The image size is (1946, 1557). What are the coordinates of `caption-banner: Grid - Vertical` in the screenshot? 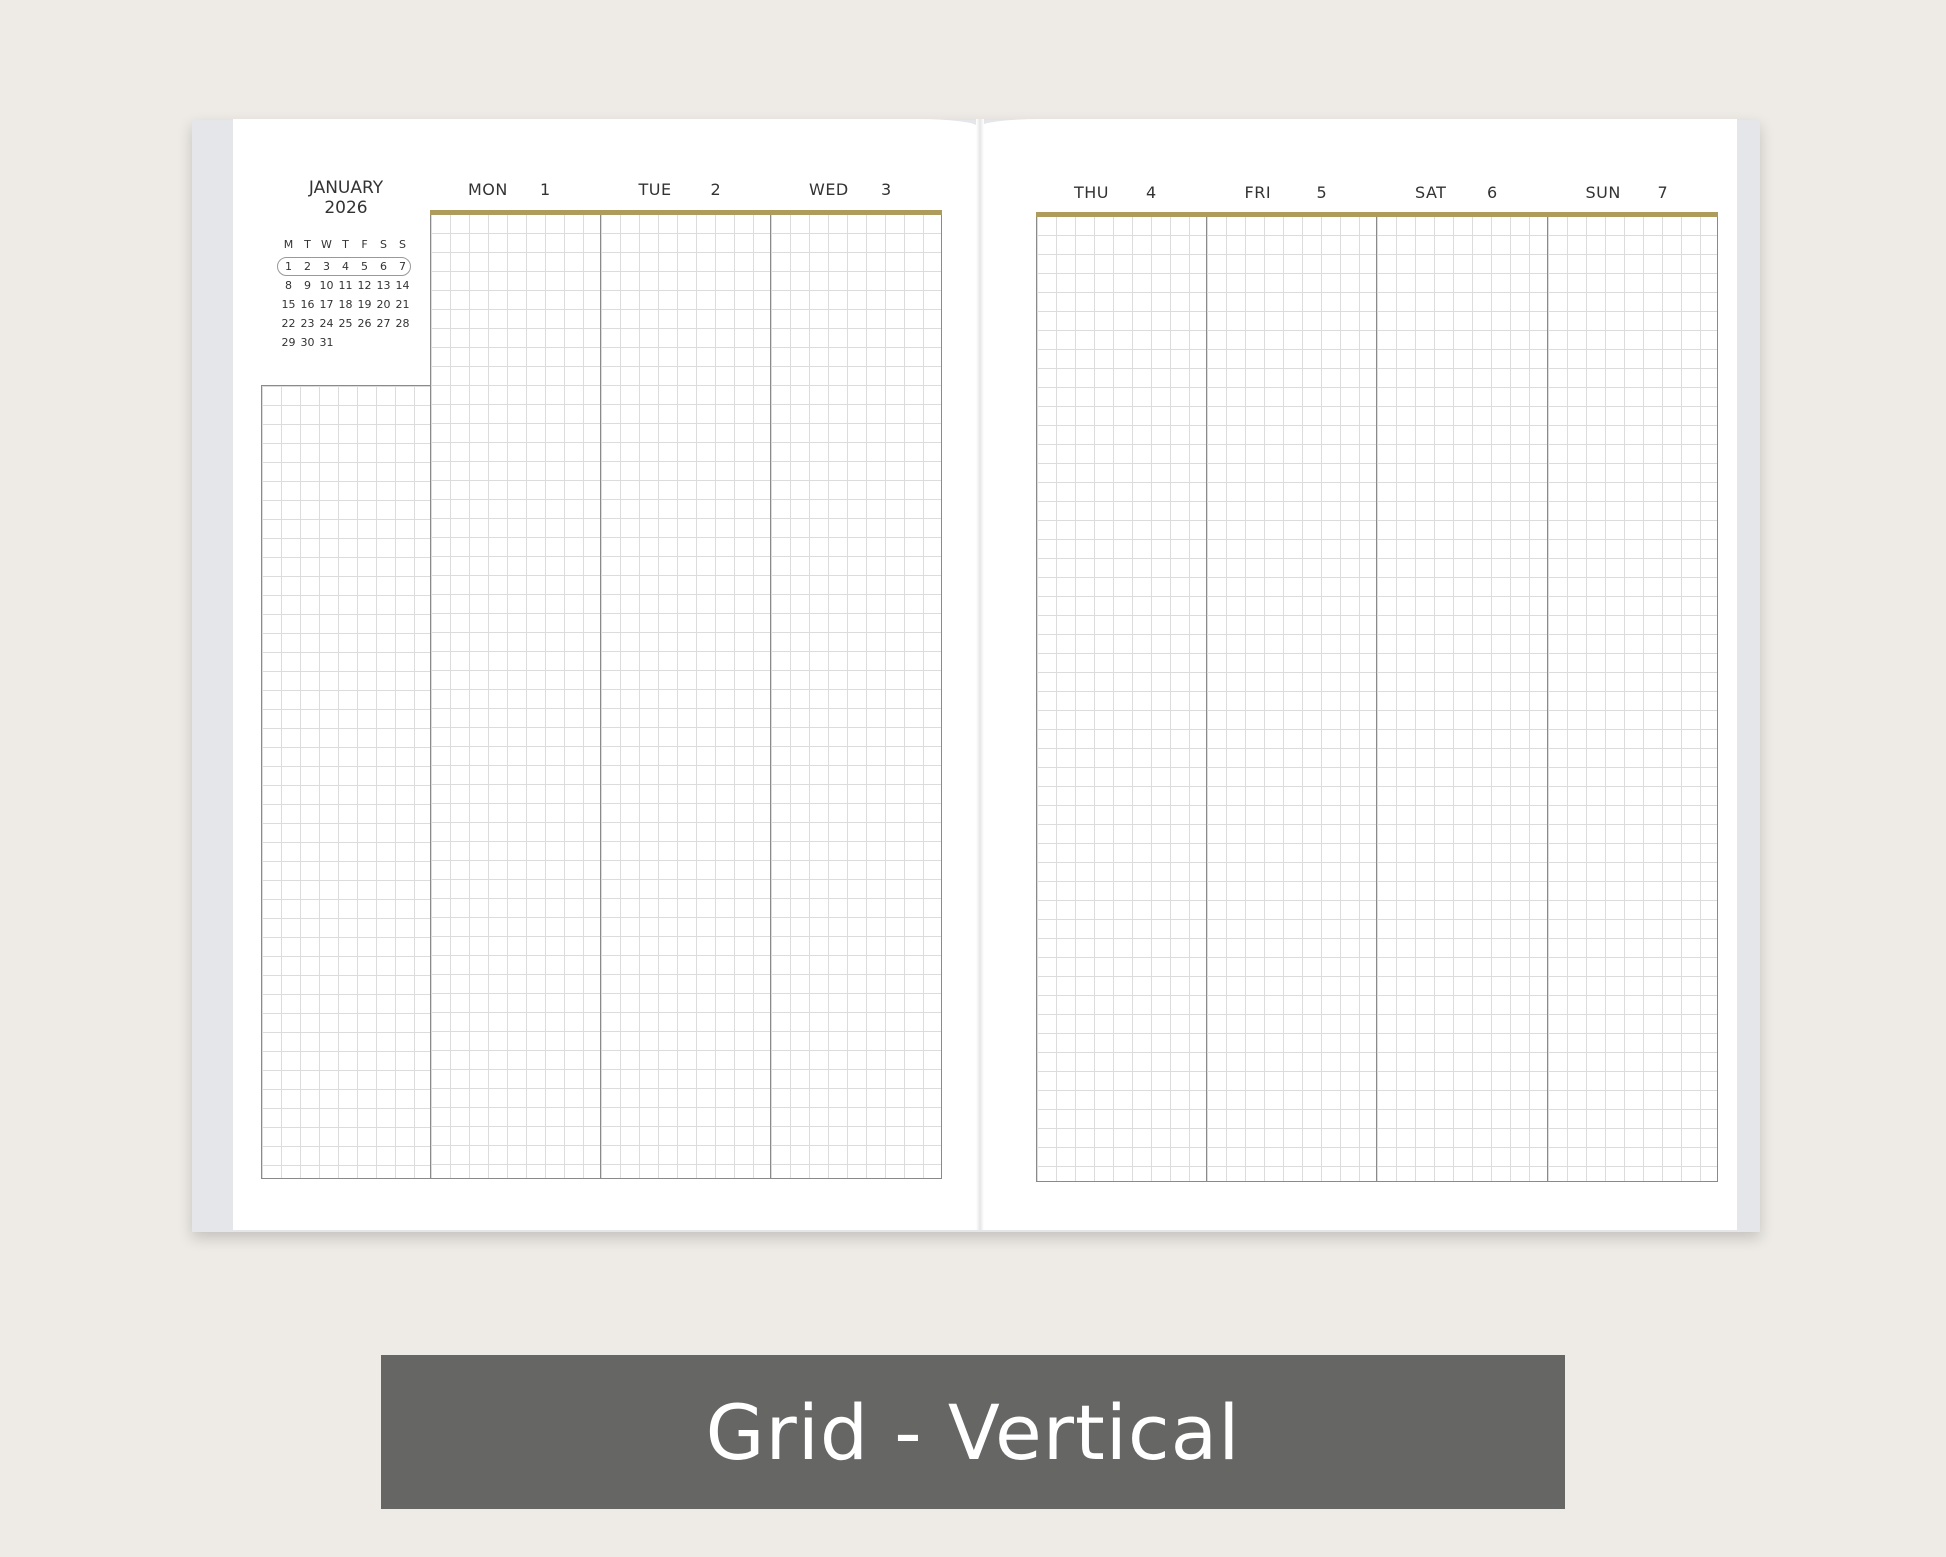 It's located at (973, 1432).